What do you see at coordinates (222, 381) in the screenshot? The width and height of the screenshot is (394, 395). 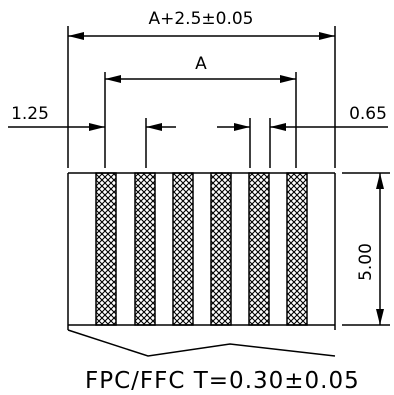 I see `cable-caption: FPC/FFC T=0.30±0.05` at bounding box center [222, 381].